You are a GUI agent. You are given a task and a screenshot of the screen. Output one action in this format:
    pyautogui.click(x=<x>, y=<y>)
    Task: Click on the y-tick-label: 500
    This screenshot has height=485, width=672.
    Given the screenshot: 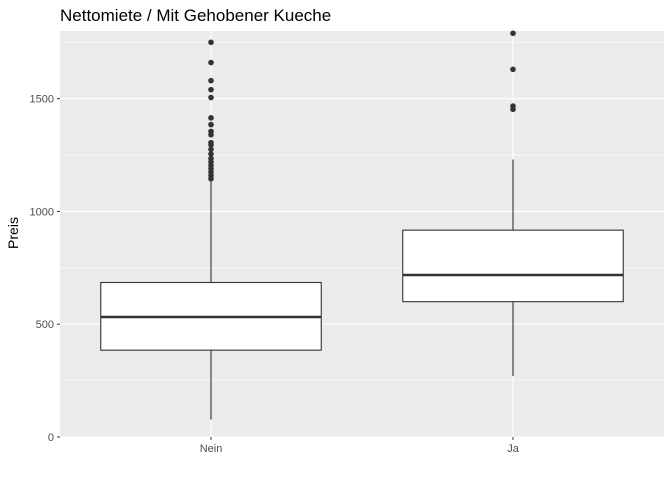 What is the action you would take?
    pyautogui.click(x=45, y=325)
    